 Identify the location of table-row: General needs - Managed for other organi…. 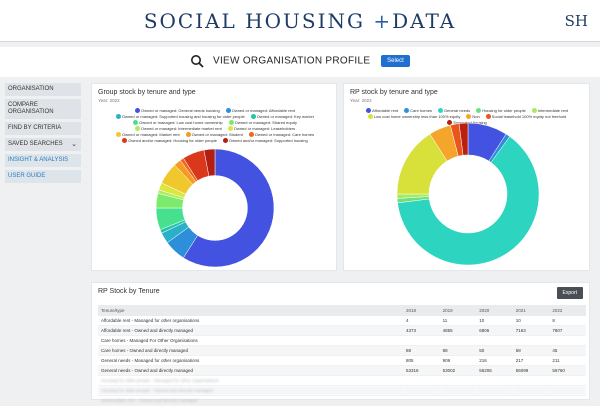
(342, 360).